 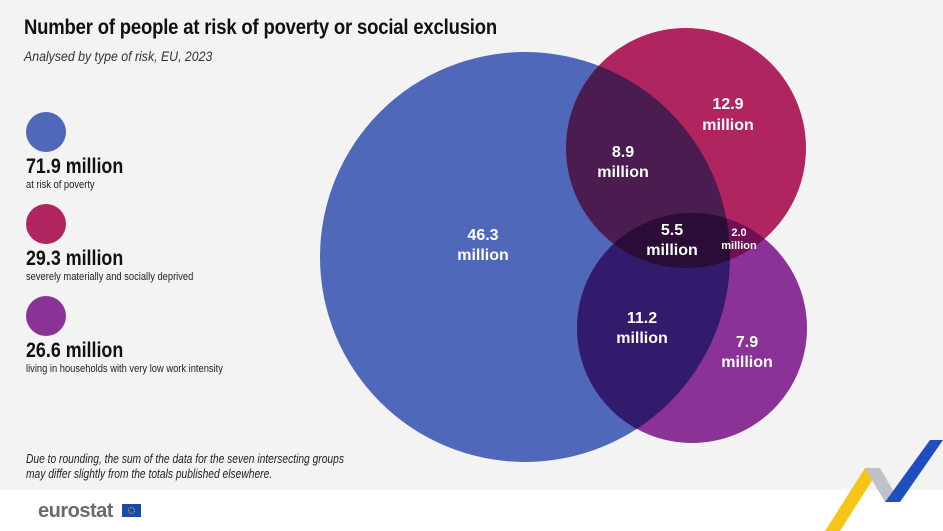 I want to click on label-all-three: 5.5, so click(x=672, y=230).